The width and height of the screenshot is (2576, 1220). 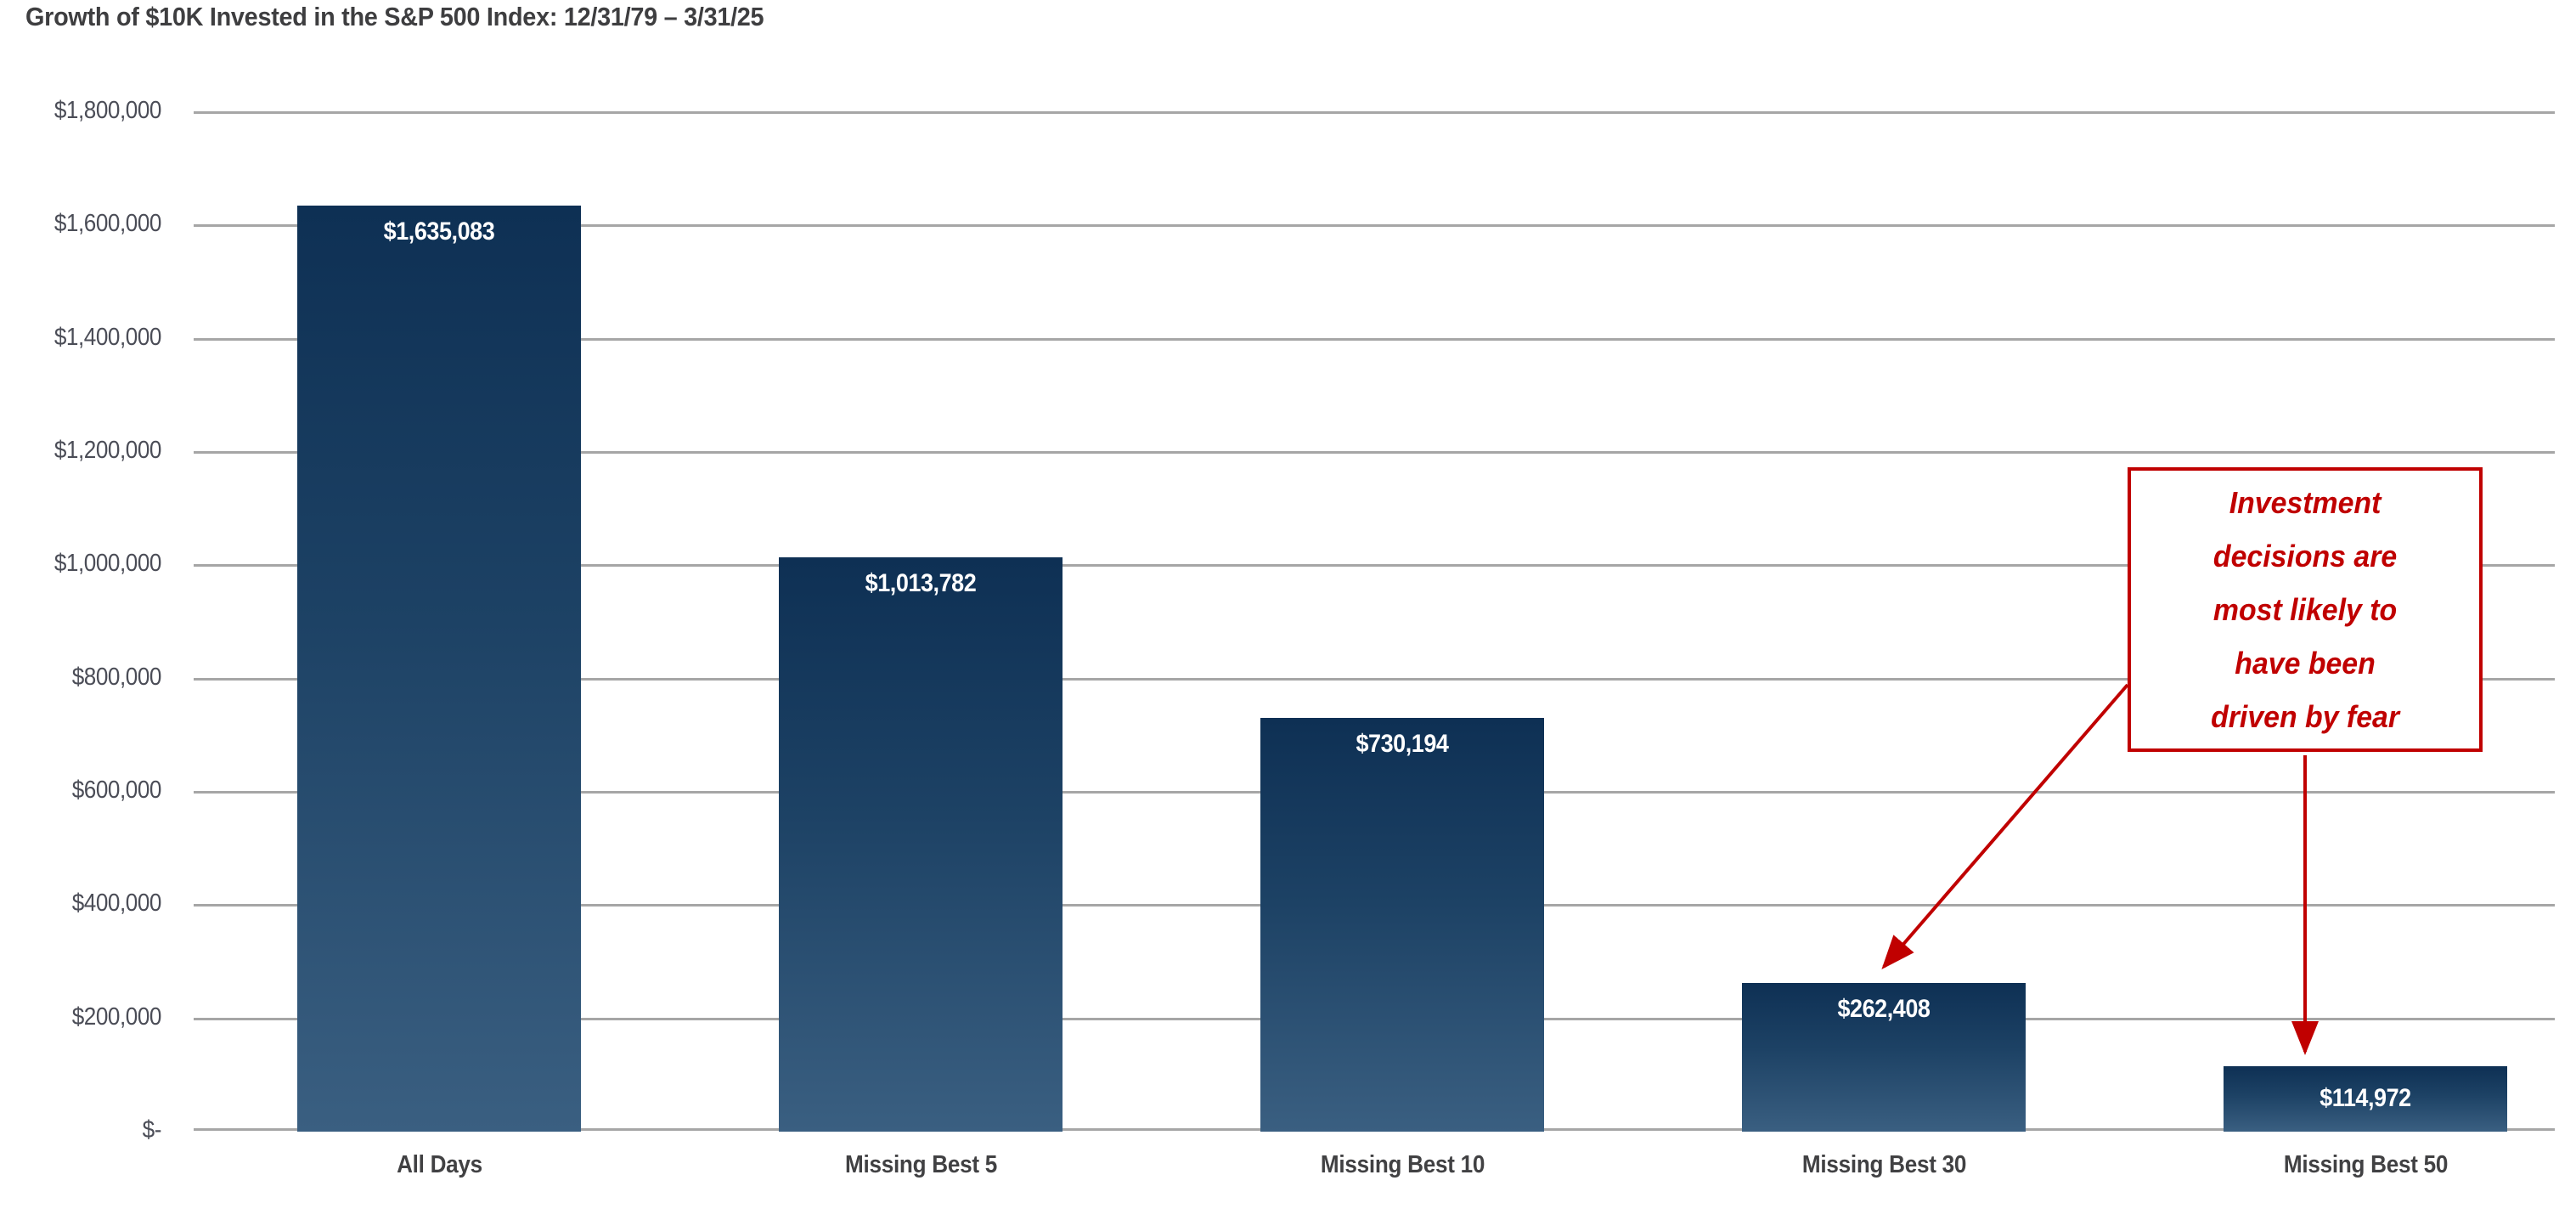 What do you see at coordinates (108, 564) in the screenshot?
I see `y-tick-label: $1,000,000` at bounding box center [108, 564].